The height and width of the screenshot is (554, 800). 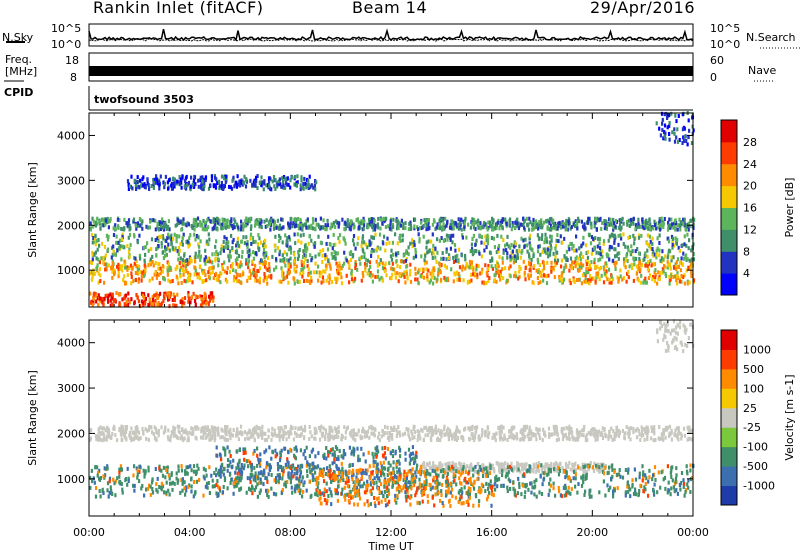 What do you see at coordinates (71, 270) in the screenshot?
I see `y-tick-label: 1000` at bounding box center [71, 270].